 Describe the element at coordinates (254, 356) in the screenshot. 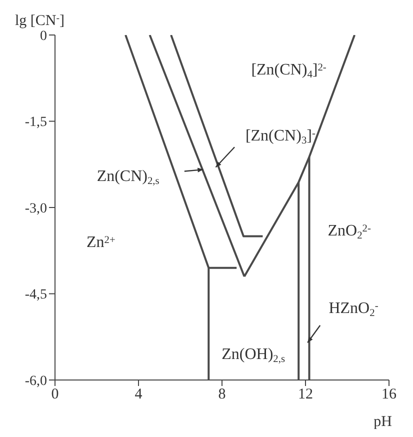

I see `annotation: Zn(OH)$_{2,s}$` at that location.